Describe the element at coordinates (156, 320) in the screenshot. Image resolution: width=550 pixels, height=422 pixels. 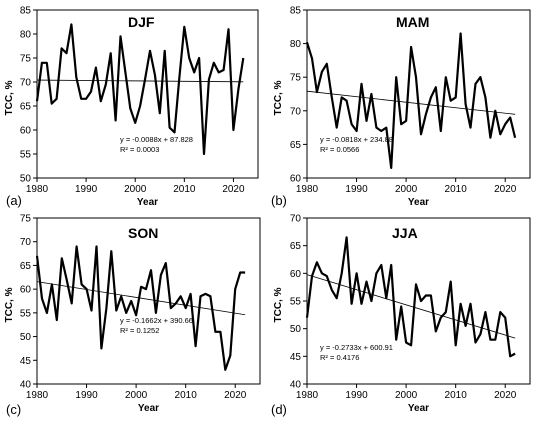
I see `trend-equation: y = -0.1662x + 390.66` at that location.